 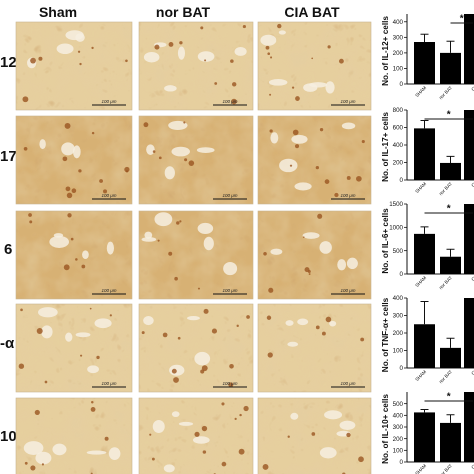 What do you see at coordinates (398, 404) in the screenshot?
I see `y-tick-label: 500` at bounding box center [398, 404].